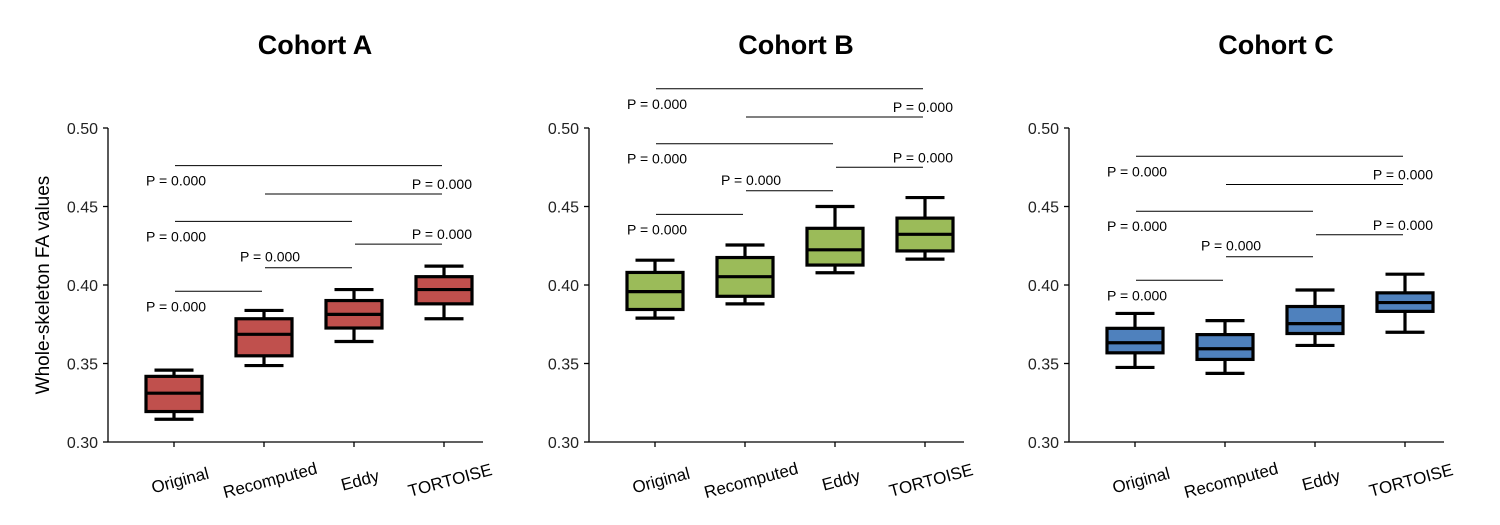 This screenshot has width=1500, height=525. What do you see at coordinates (795, 45) in the screenshot?
I see `chart-title: Cohort B` at bounding box center [795, 45].